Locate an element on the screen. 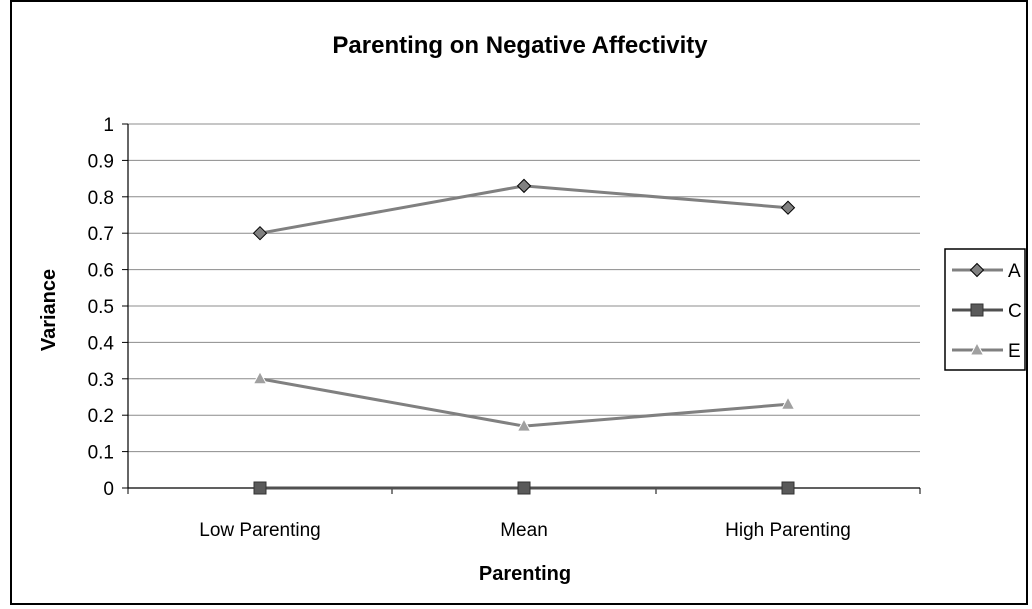 This screenshot has width=1032, height=609. y-tick-label: 0.6 is located at coordinates (101, 271).